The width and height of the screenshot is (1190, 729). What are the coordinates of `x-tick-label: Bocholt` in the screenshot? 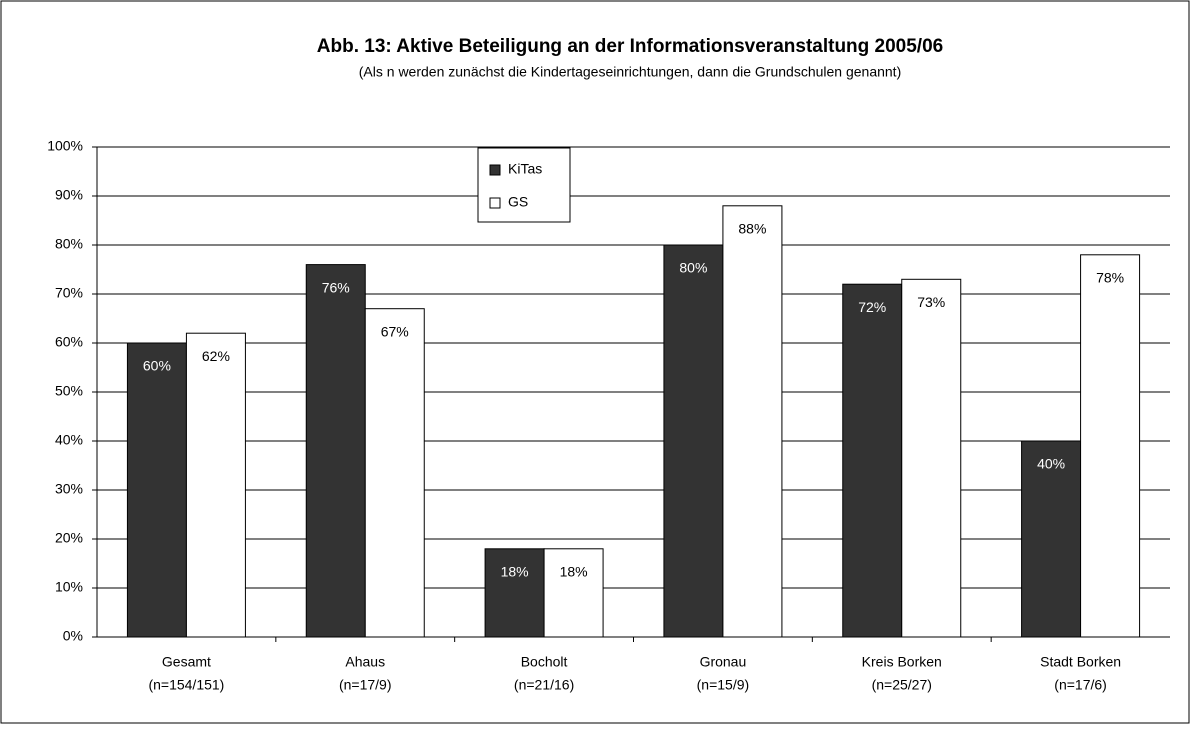 It's located at (544, 662).